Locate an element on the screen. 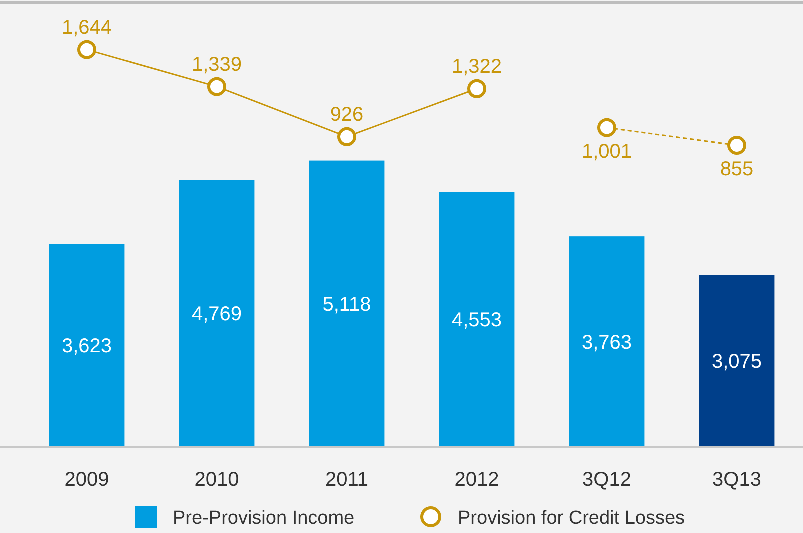 Image resolution: width=803 pixels, height=533 pixels. data-label: 5,118 is located at coordinates (347, 305).